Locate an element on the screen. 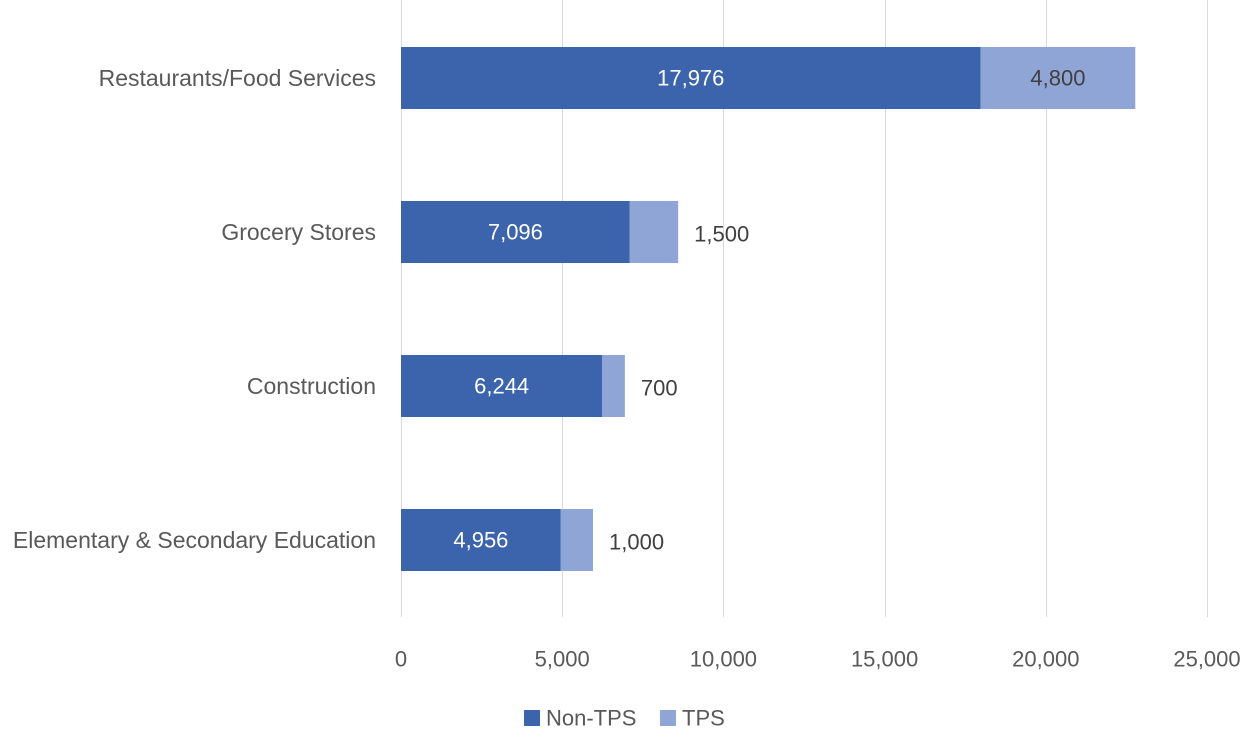 The width and height of the screenshot is (1255, 738). x-tick-label: 20,000 is located at coordinates (1045, 659).